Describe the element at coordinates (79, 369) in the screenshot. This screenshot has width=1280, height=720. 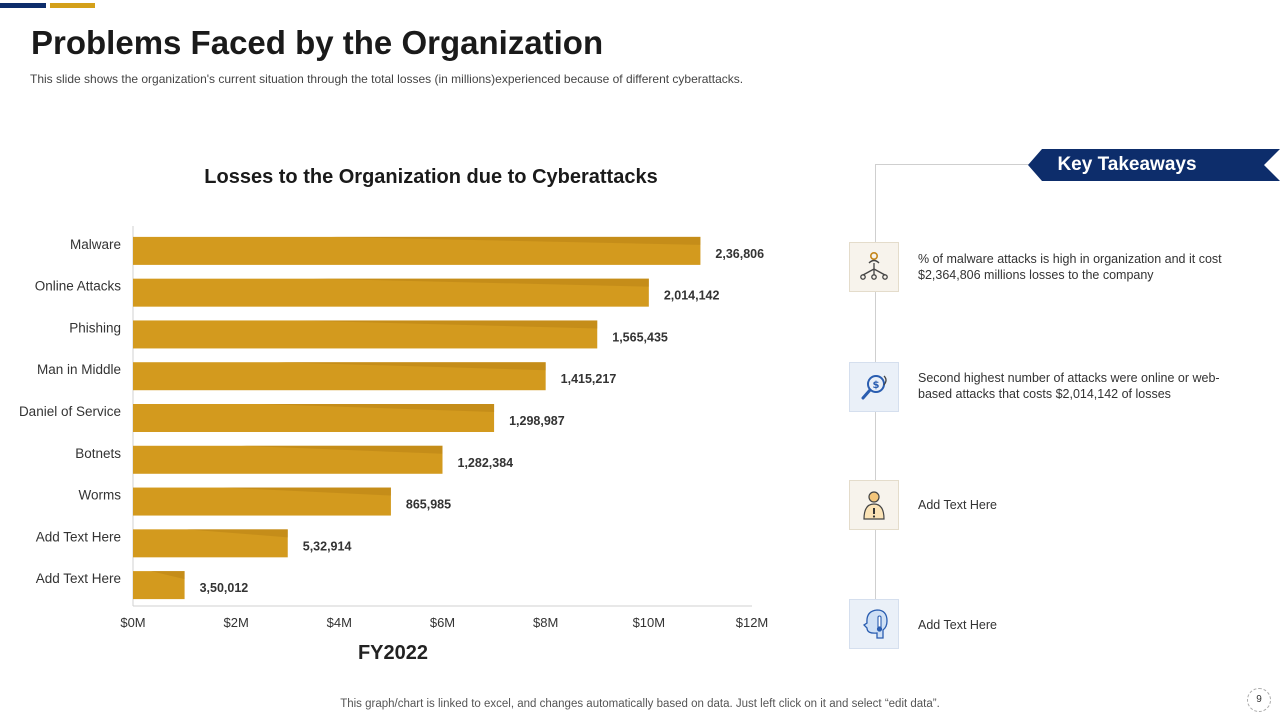
I see `category-label: Man in Middle` at that location.